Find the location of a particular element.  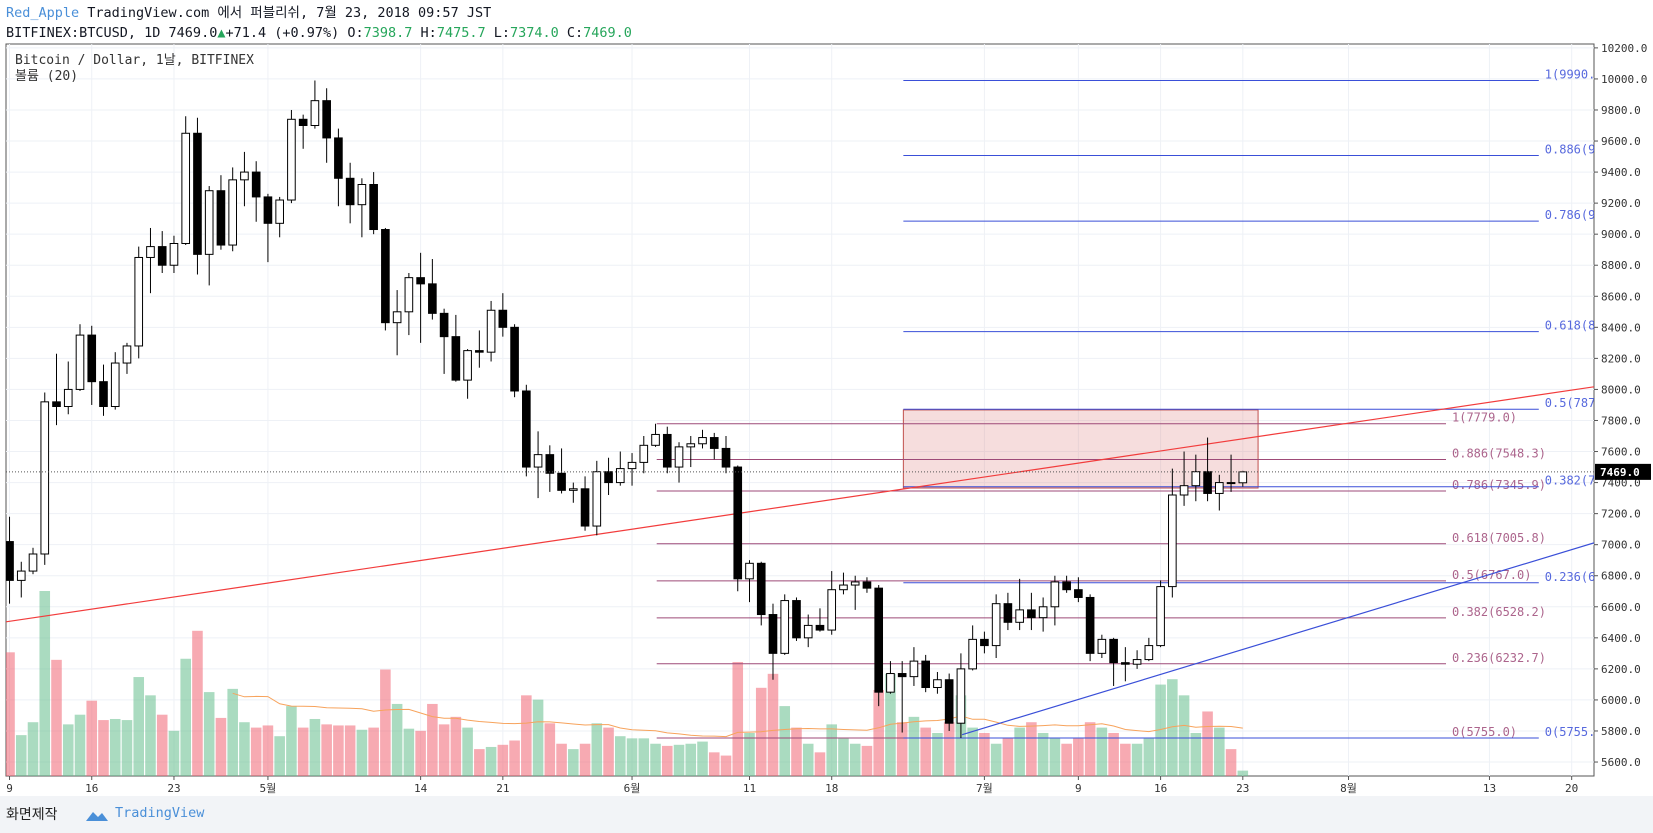

y-tick-label: 10200.0 is located at coordinates (1624, 48).